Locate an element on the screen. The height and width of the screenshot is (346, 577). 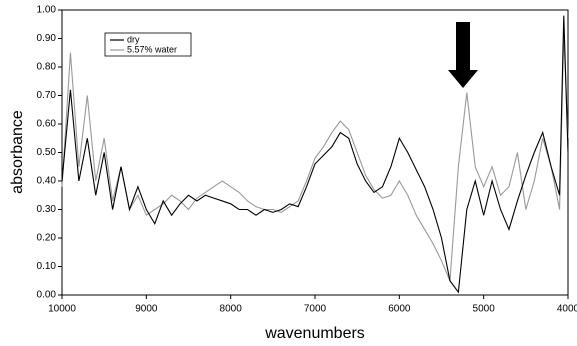
x-tick-label: 10000 is located at coordinates (62, 309).